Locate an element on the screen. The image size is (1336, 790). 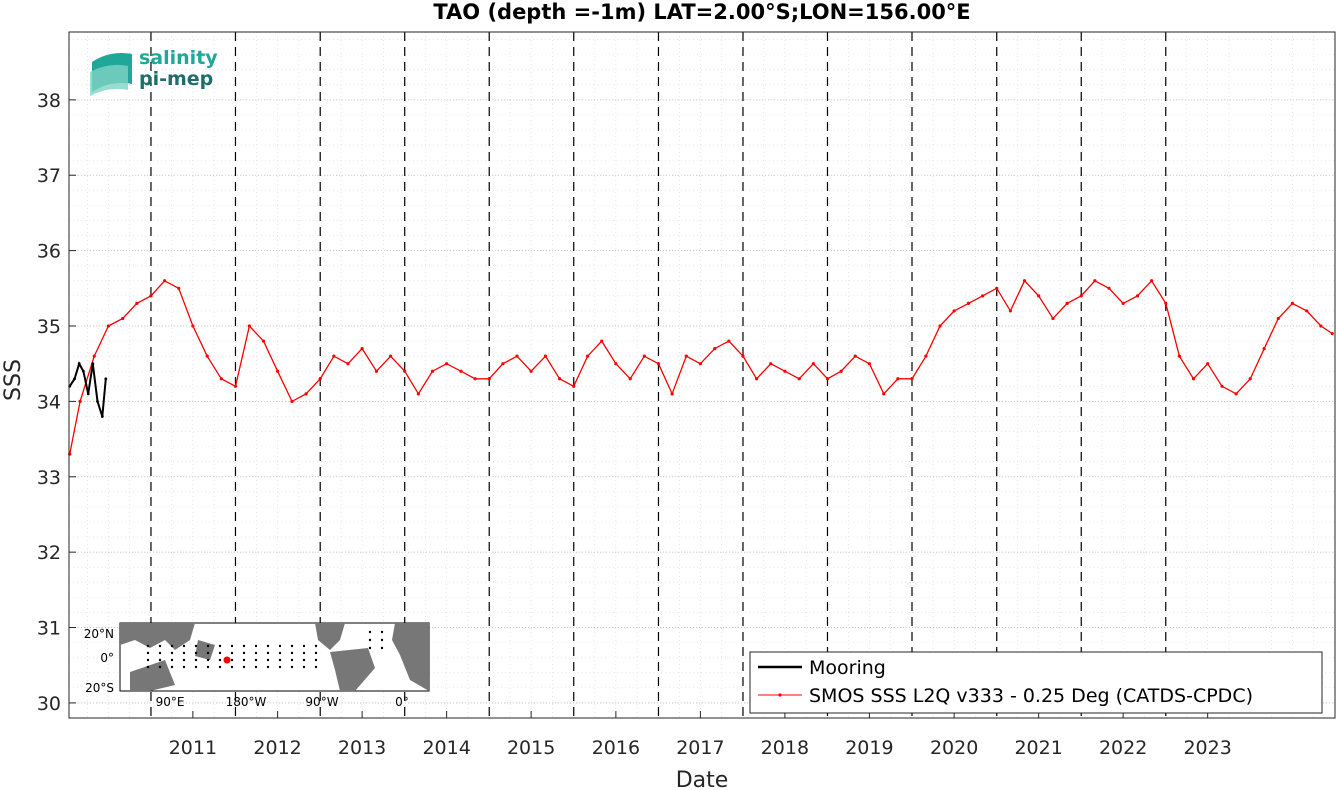
x-tick-label: 2019 is located at coordinates (869, 748).